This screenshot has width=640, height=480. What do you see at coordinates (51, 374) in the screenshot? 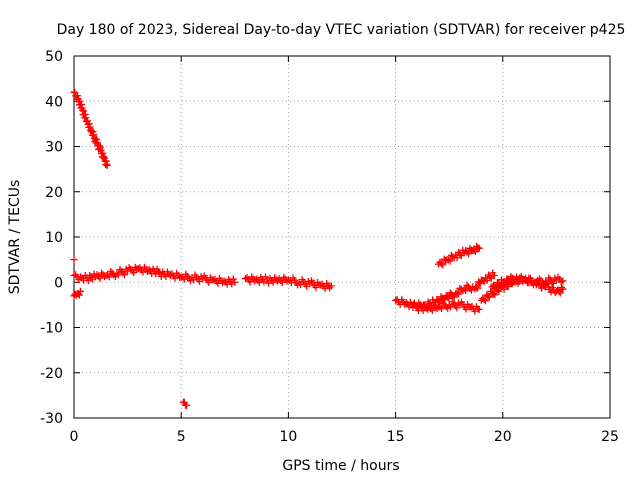
I see `y-tick-label: -20` at bounding box center [51, 374].